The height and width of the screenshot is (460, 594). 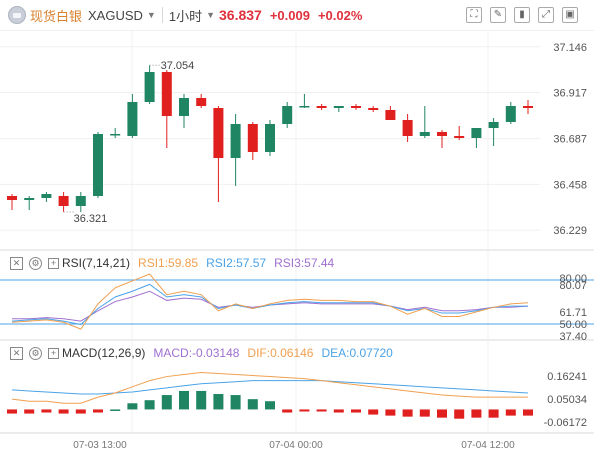 I want to click on draw-icon: ✎, so click(x=498, y=15).